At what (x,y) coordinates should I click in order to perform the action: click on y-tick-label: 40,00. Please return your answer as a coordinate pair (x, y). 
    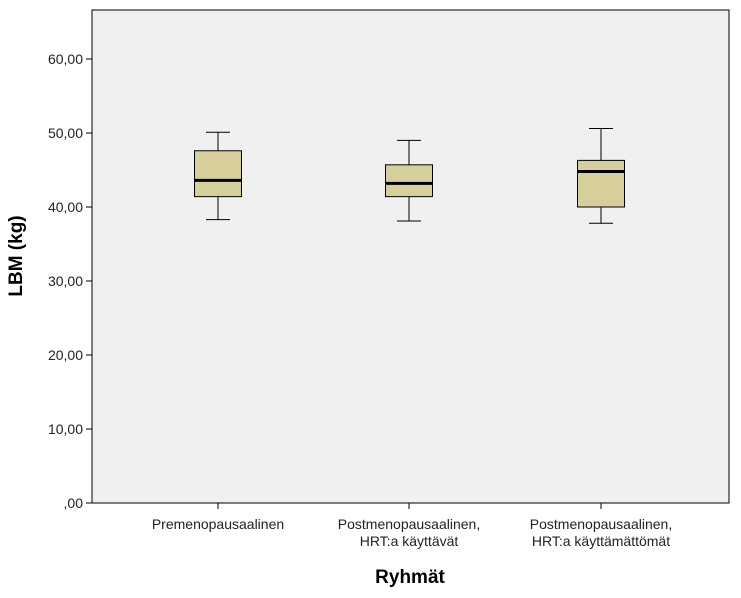
    Looking at the image, I should click on (65, 207).